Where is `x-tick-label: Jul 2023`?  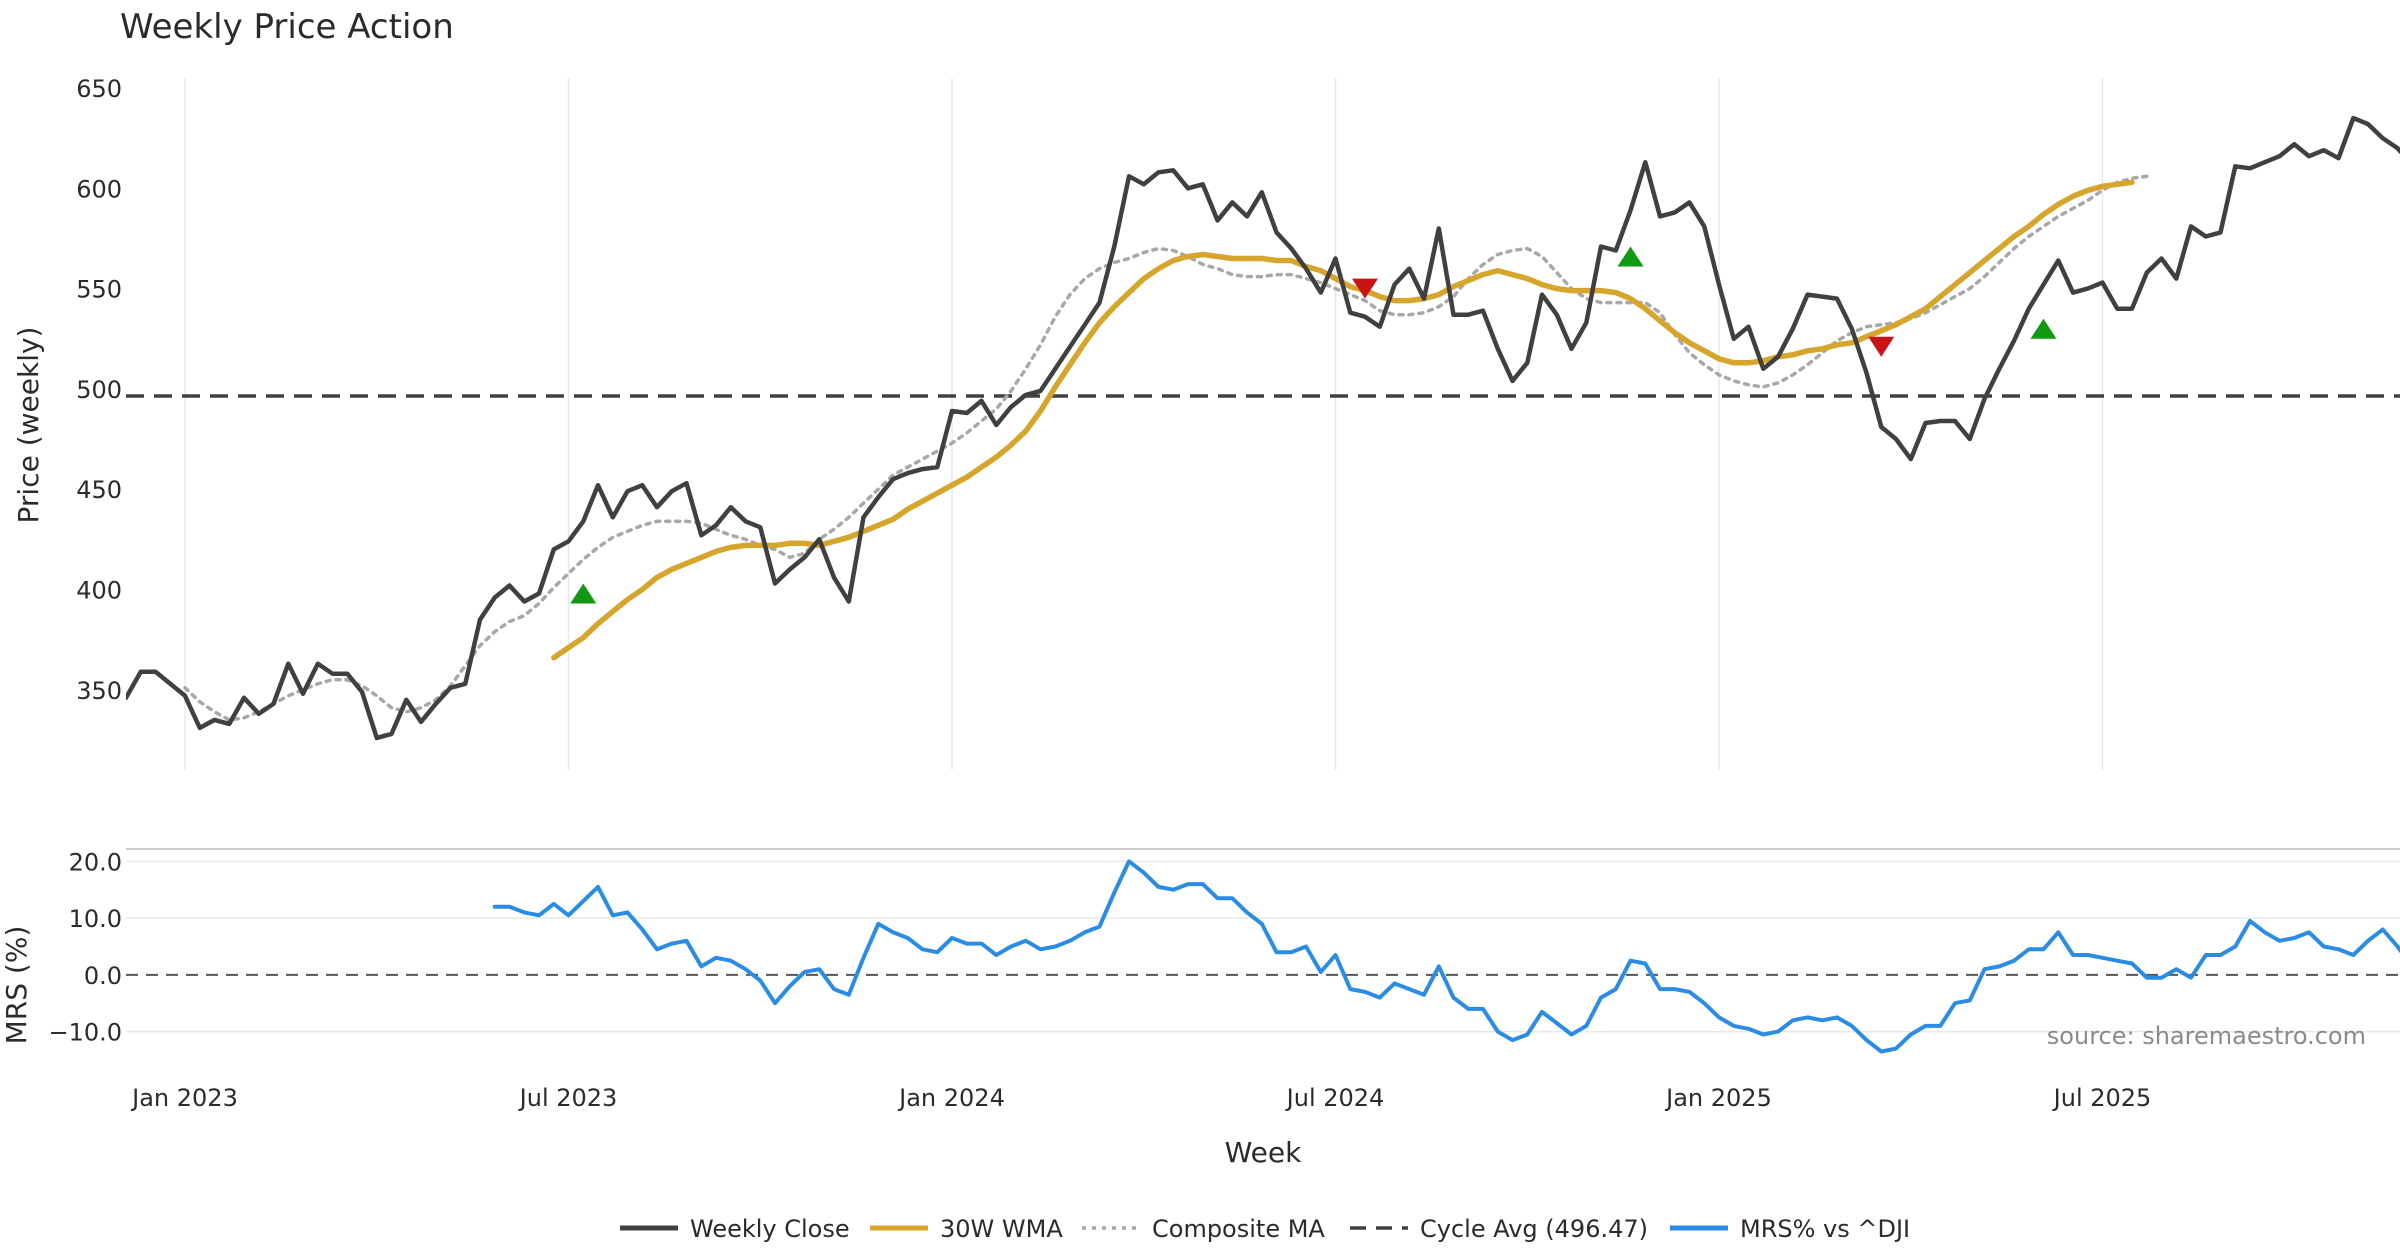 x-tick-label: Jul 2023 is located at coordinates (568, 1098).